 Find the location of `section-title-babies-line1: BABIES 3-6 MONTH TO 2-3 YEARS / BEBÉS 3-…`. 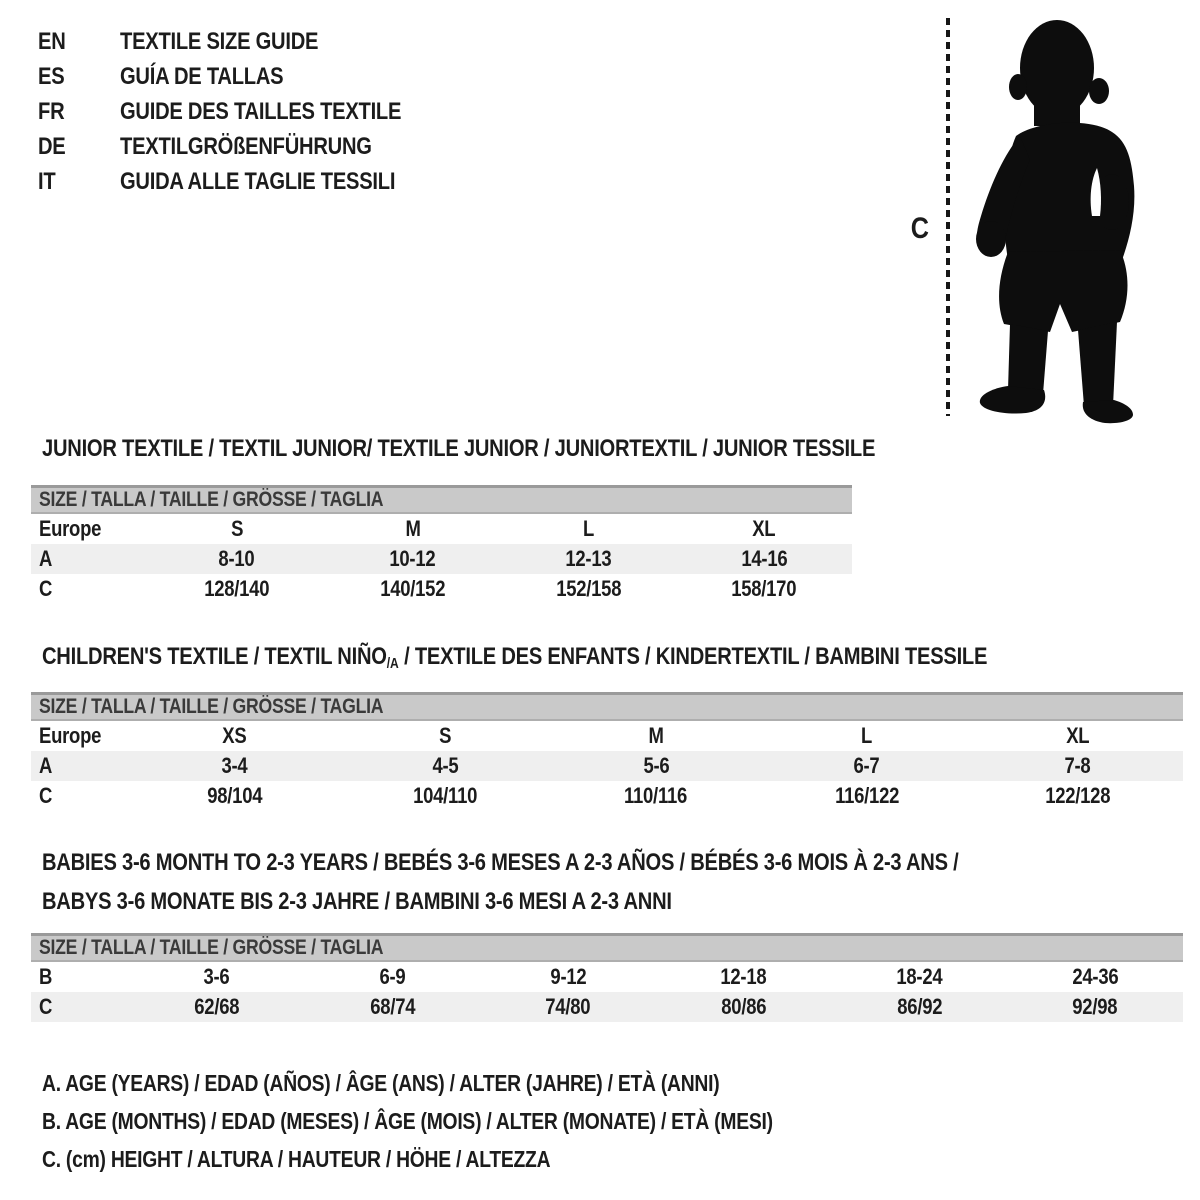

section-title-babies-line1: BABIES 3-6 MONTH TO 2-3 YEARS / BEBÉS 3-… is located at coordinates (500, 862).